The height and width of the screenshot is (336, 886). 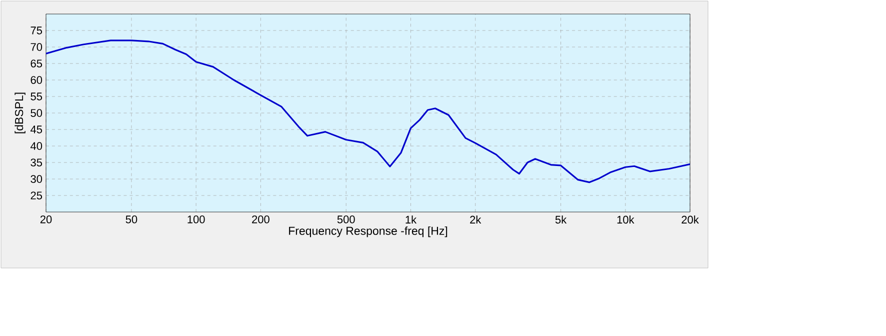 What do you see at coordinates (346, 220) in the screenshot?
I see `x-tick-label: 500` at bounding box center [346, 220].